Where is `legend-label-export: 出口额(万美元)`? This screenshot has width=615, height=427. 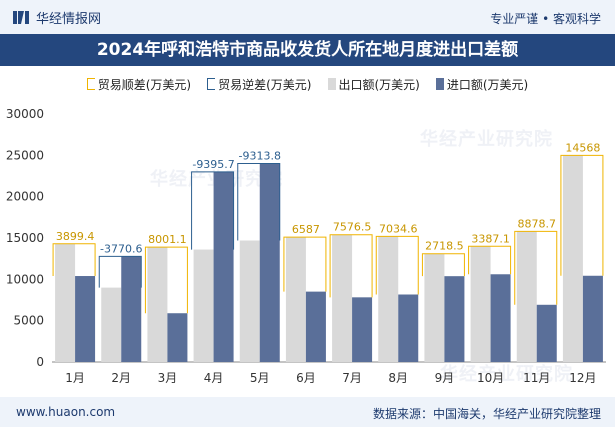 legend-label-export: 出口额(万美元) is located at coordinates (379, 84).